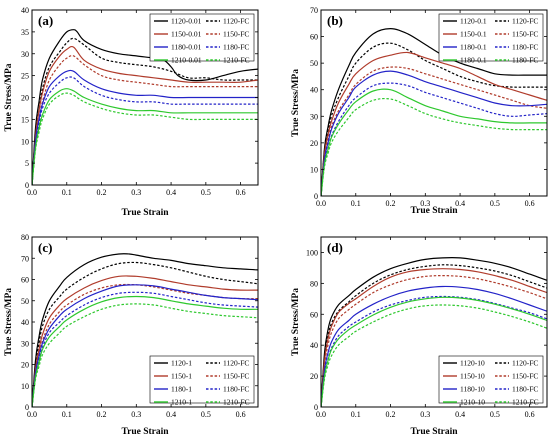 The width and height of the screenshot is (550, 441). I want to click on y-tick-label: 70, so click(25, 258).